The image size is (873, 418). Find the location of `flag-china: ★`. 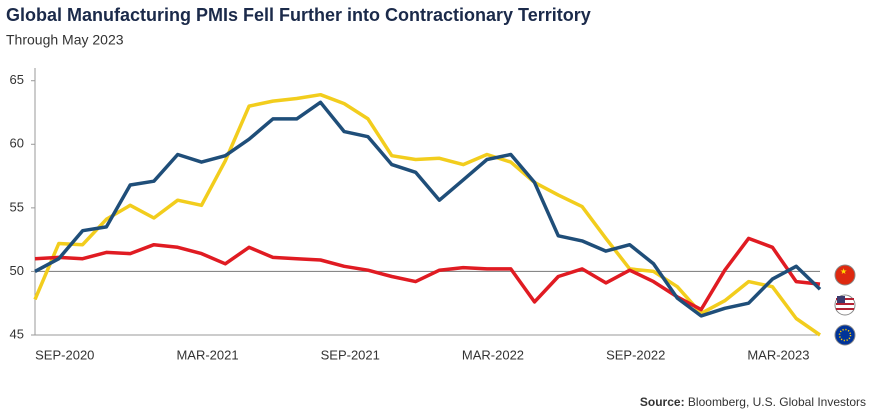

flag-china: ★ is located at coordinates (845, 275).